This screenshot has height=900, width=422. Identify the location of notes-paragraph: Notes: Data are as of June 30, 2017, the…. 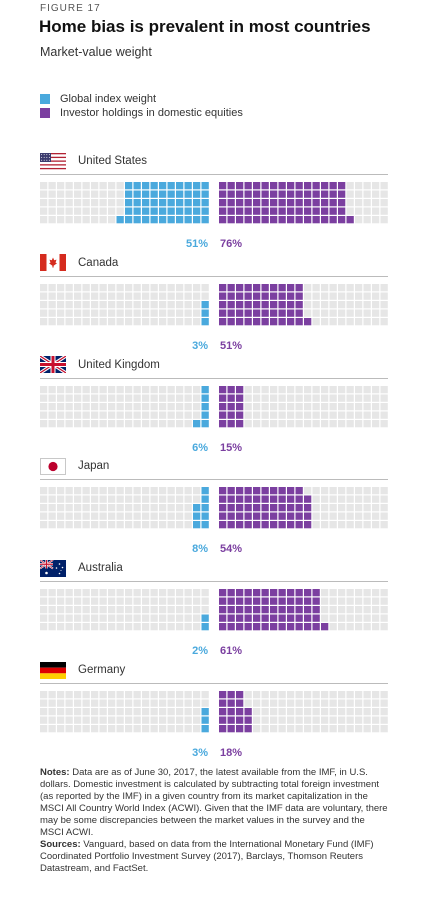
(215, 803).